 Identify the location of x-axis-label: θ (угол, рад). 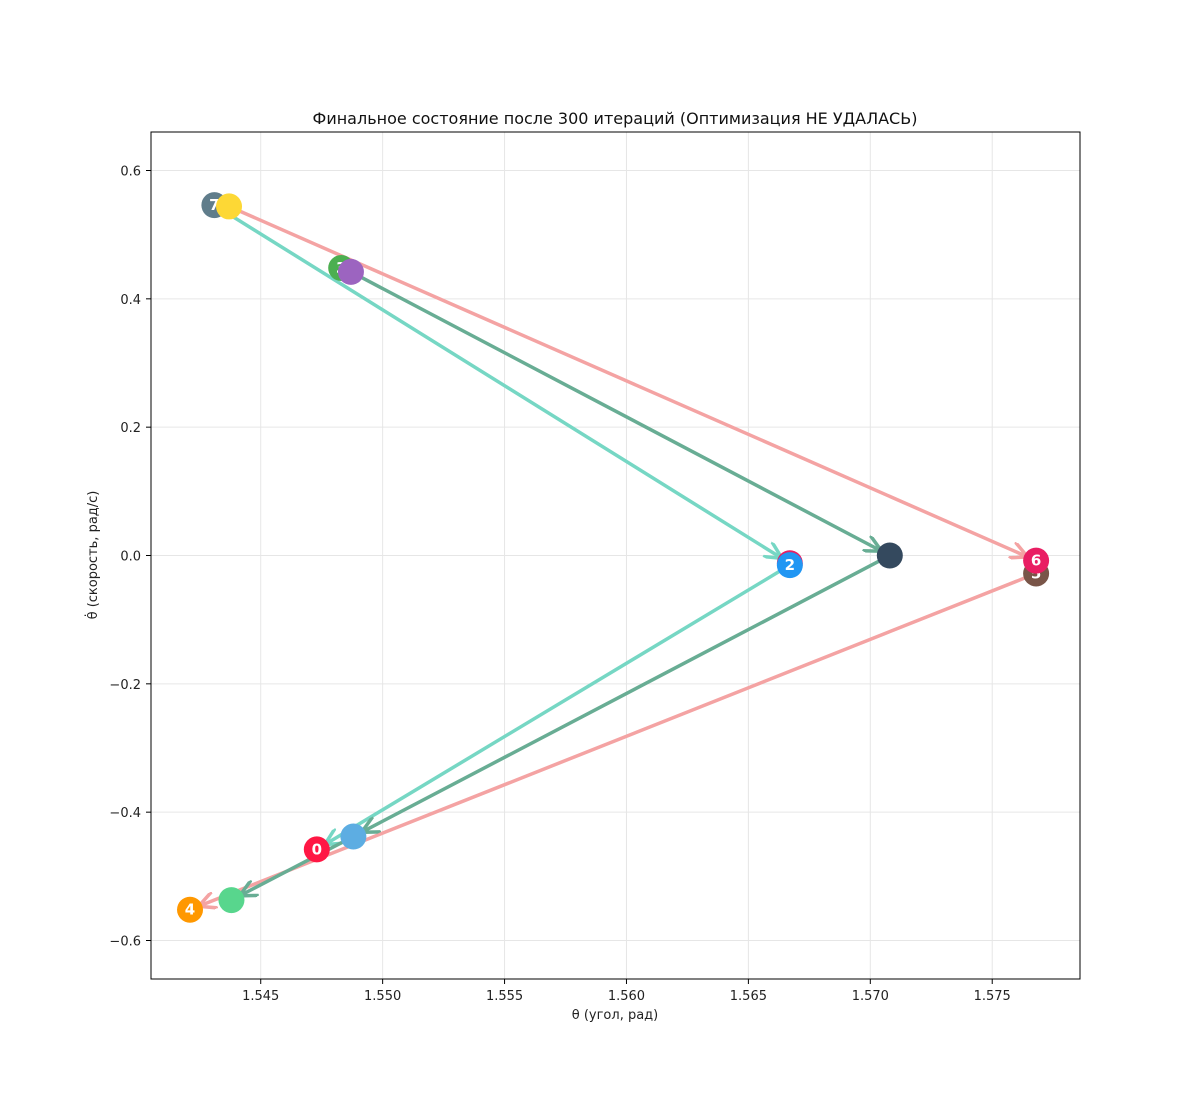
(615, 1015).